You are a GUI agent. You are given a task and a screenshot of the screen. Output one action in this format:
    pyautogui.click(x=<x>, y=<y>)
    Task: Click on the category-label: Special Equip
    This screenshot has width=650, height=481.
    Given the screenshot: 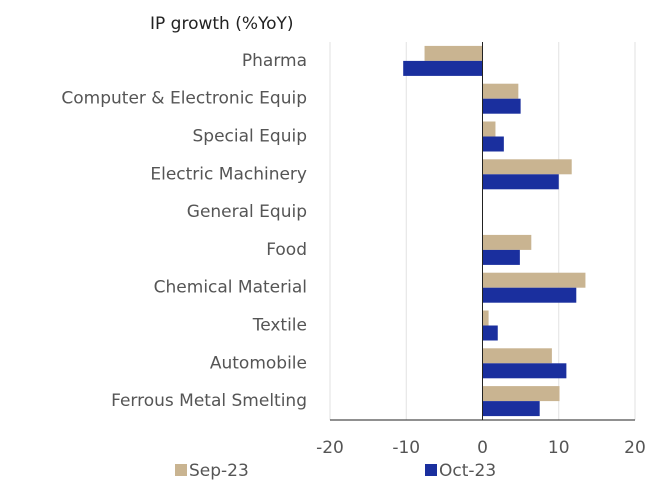 What is the action you would take?
    pyautogui.click(x=250, y=137)
    